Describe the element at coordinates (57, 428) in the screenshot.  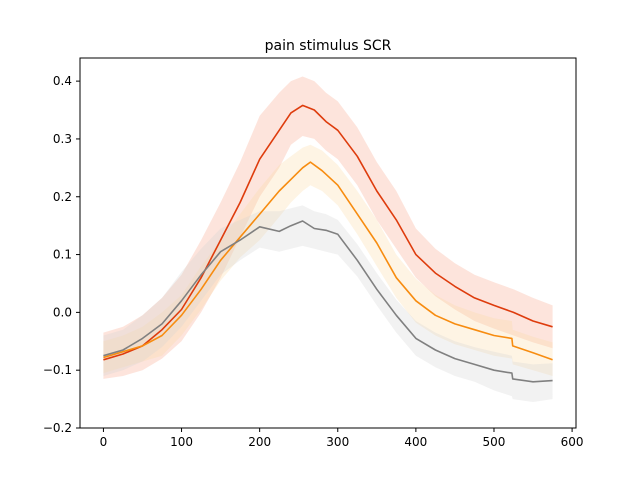
I see `y-tick-label: −0.2` at that location.